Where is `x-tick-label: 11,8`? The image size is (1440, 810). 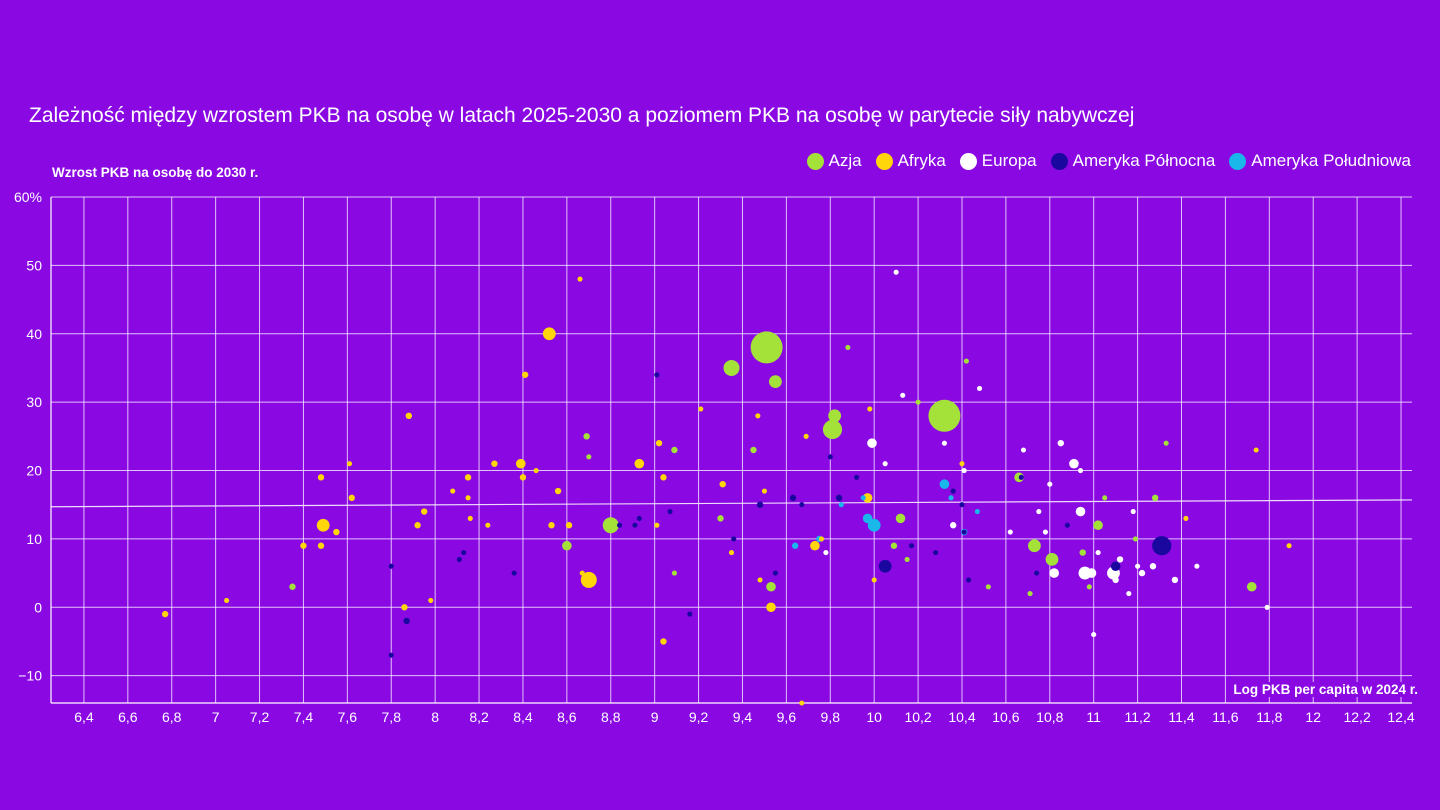
x-tick-label: 11,8 is located at coordinates (1269, 717).